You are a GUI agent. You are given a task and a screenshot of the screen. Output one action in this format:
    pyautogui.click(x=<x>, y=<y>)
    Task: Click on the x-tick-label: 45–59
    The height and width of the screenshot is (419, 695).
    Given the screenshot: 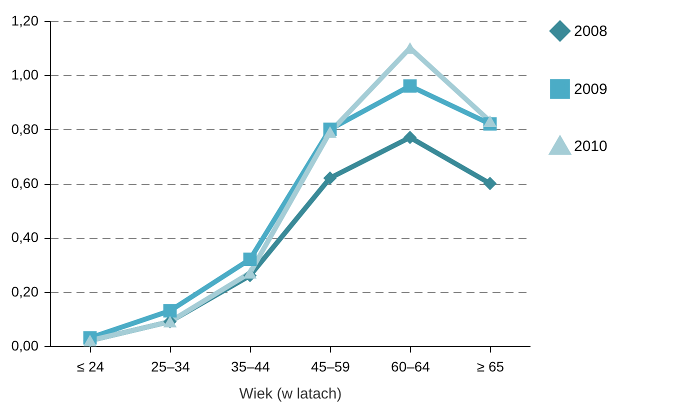 What is the action you would take?
    pyautogui.click(x=330, y=366)
    